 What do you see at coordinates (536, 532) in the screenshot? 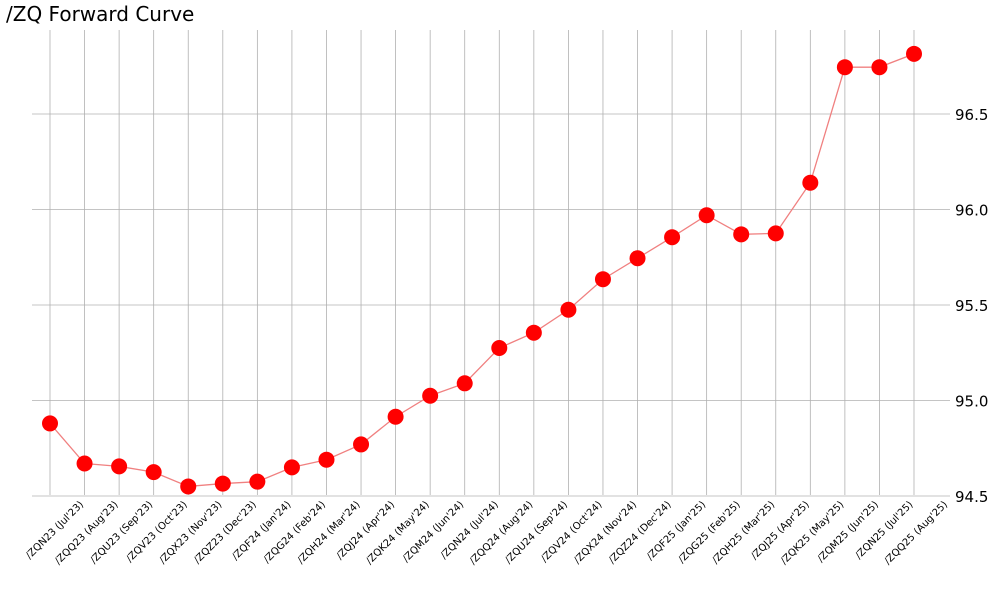
I see `x-tick-label: /ZQU24 (Sep'24)` at bounding box center [536, 532].